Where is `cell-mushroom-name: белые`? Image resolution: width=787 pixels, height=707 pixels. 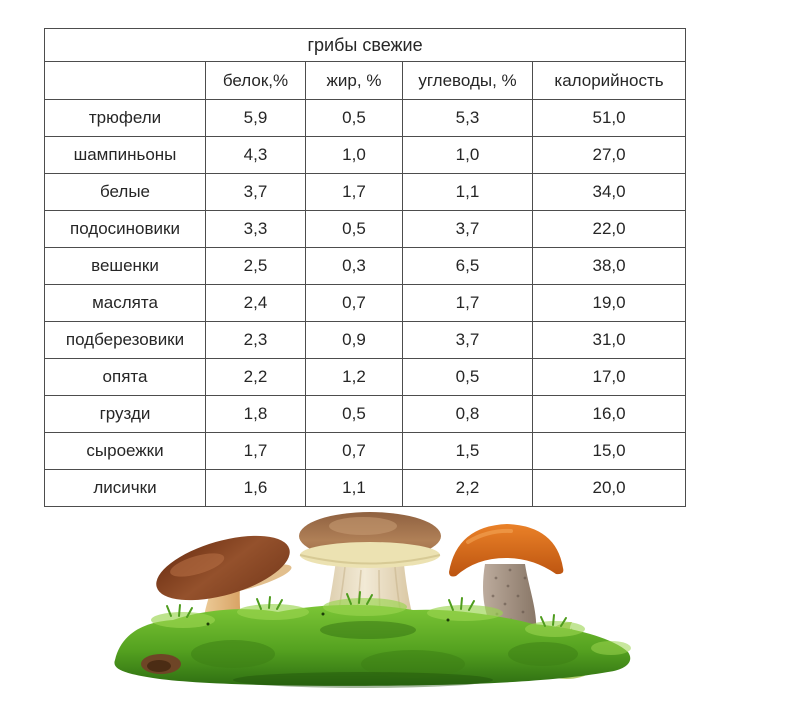 cell-mushroom-name: белые is located at coordinates (125, 192).